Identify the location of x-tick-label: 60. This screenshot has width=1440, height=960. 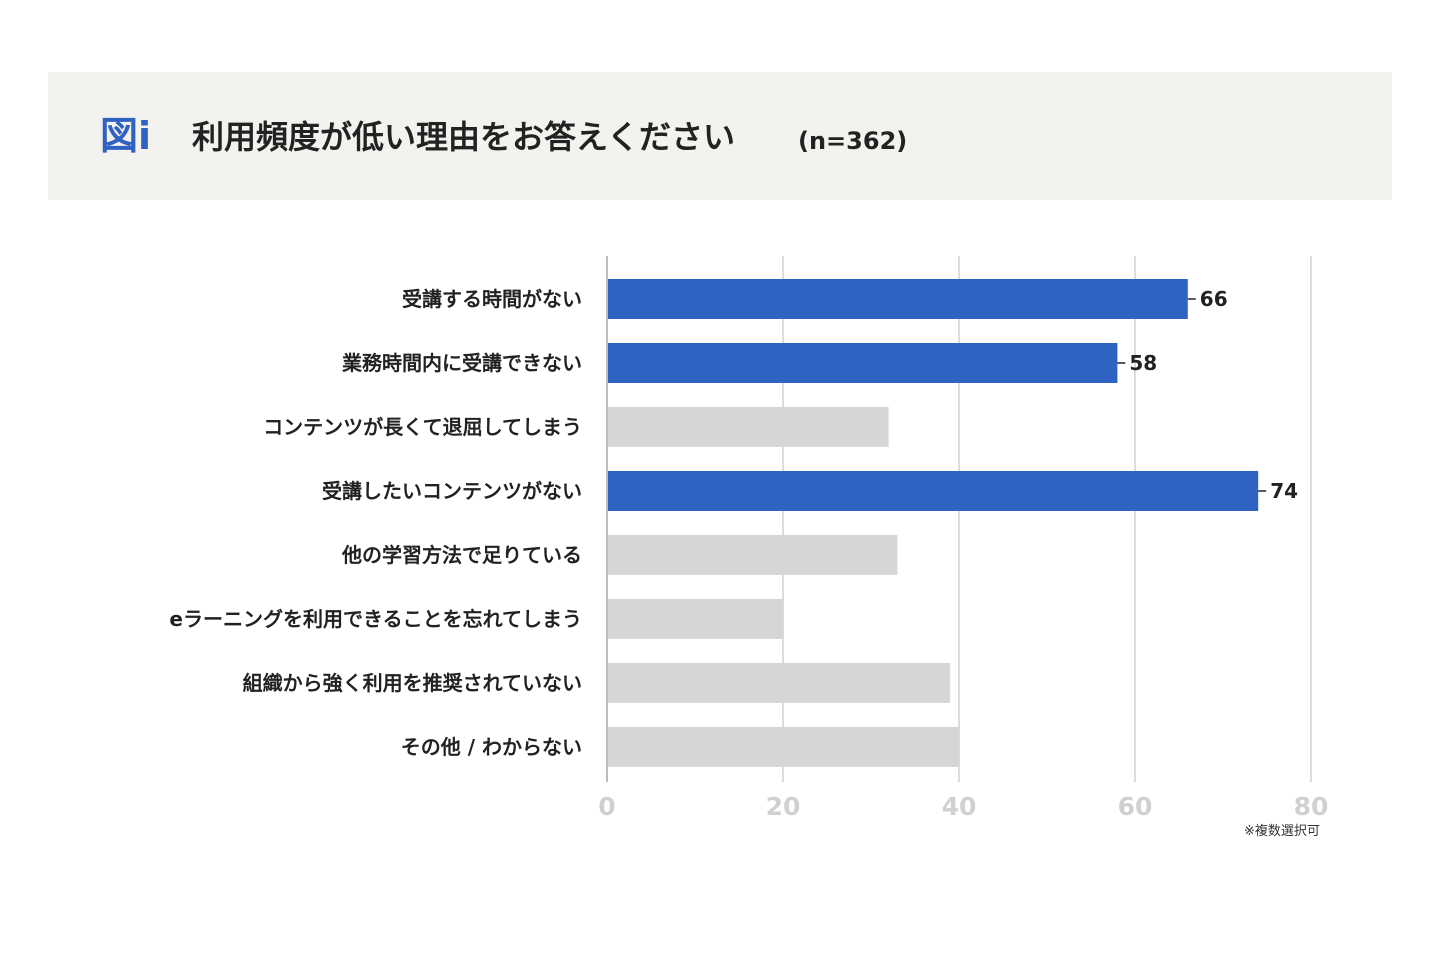
(1135, 806).